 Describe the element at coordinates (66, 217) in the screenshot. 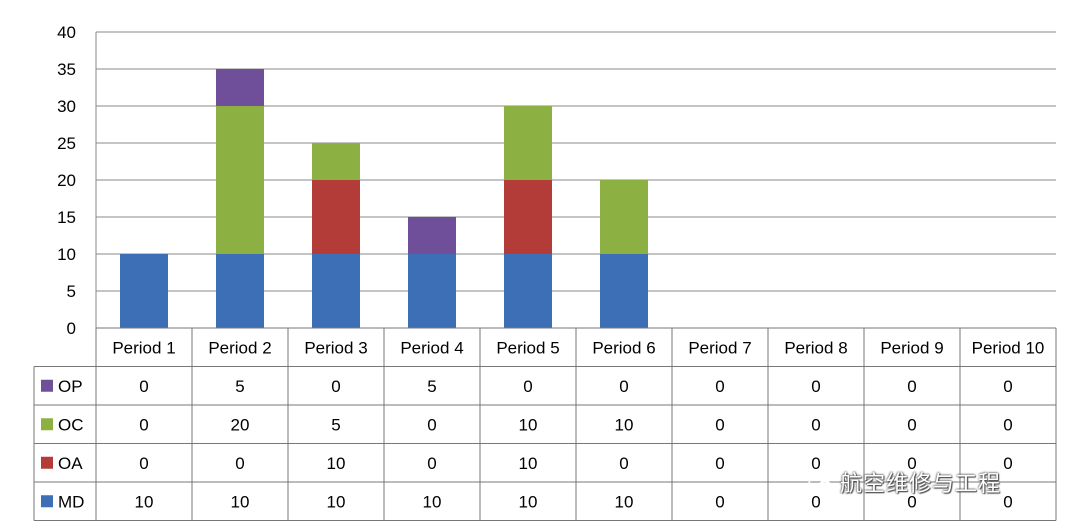

I see `y-tick-label: 15` at that location.